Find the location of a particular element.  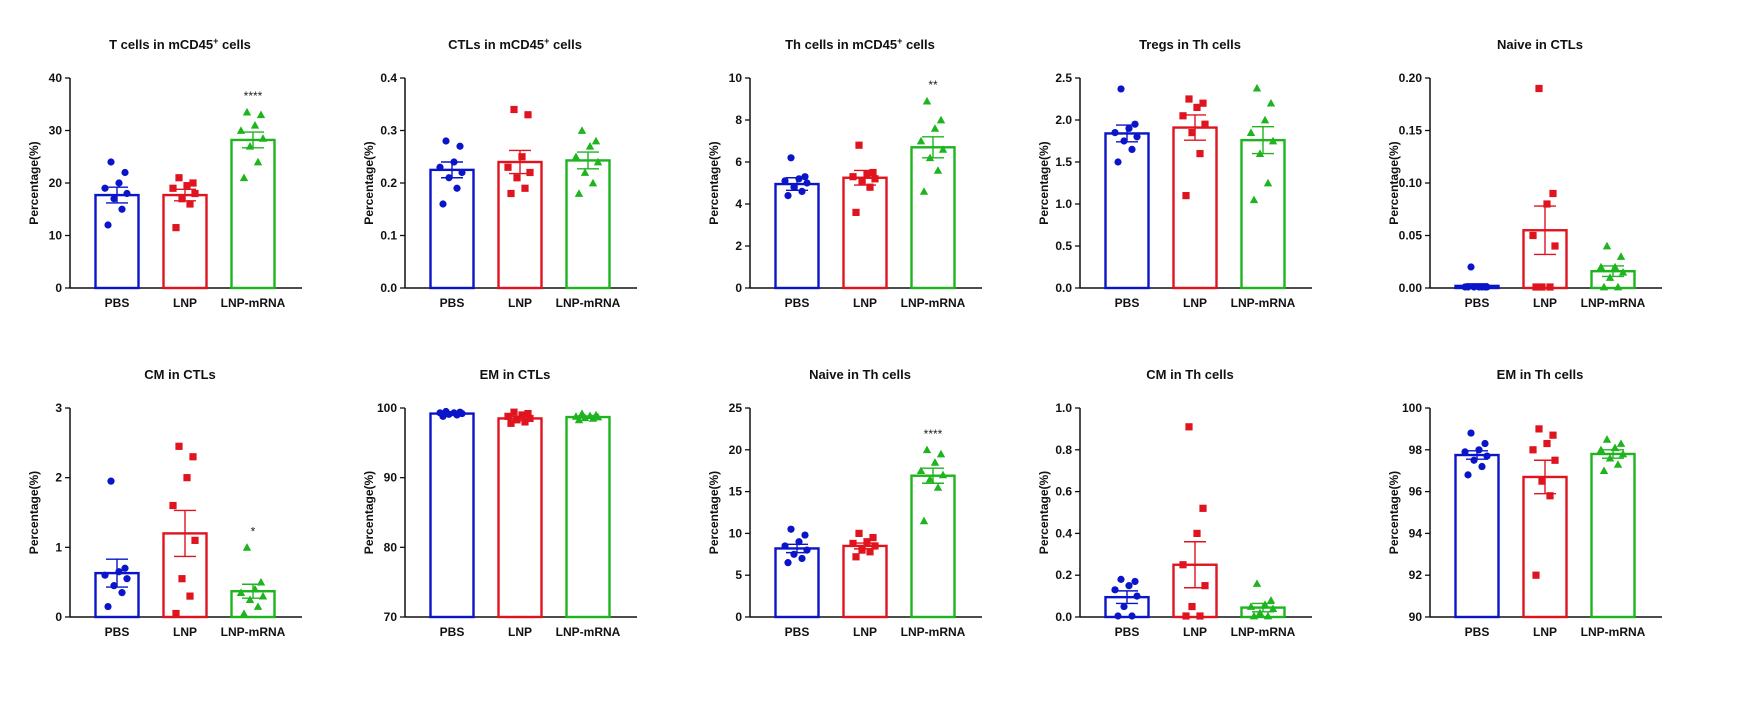

chart-title: Naive in Th cells is located at coordinates (860, 374).